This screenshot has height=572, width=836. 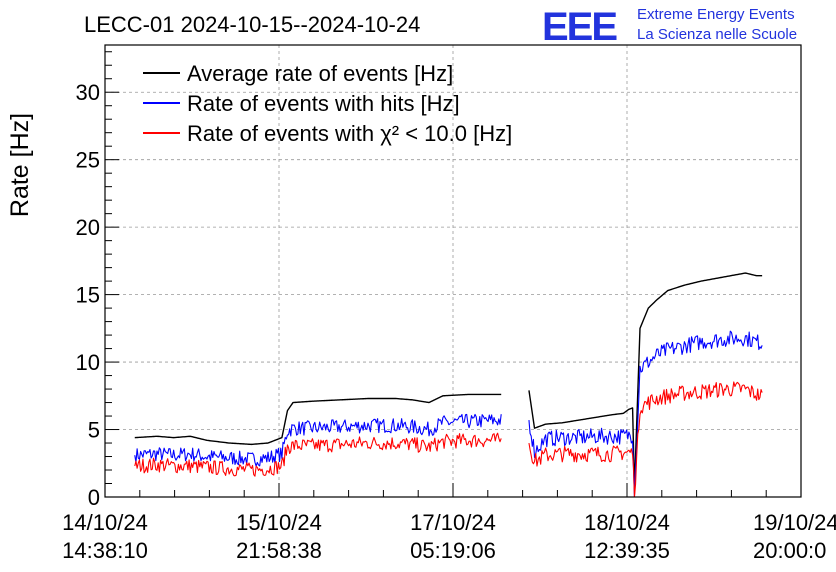 What do you see at coordinates (323, 103) in the screenshot?
I see `legend-label-1: Rate of events with hits [Hz]` at bounding box center [323, 103].